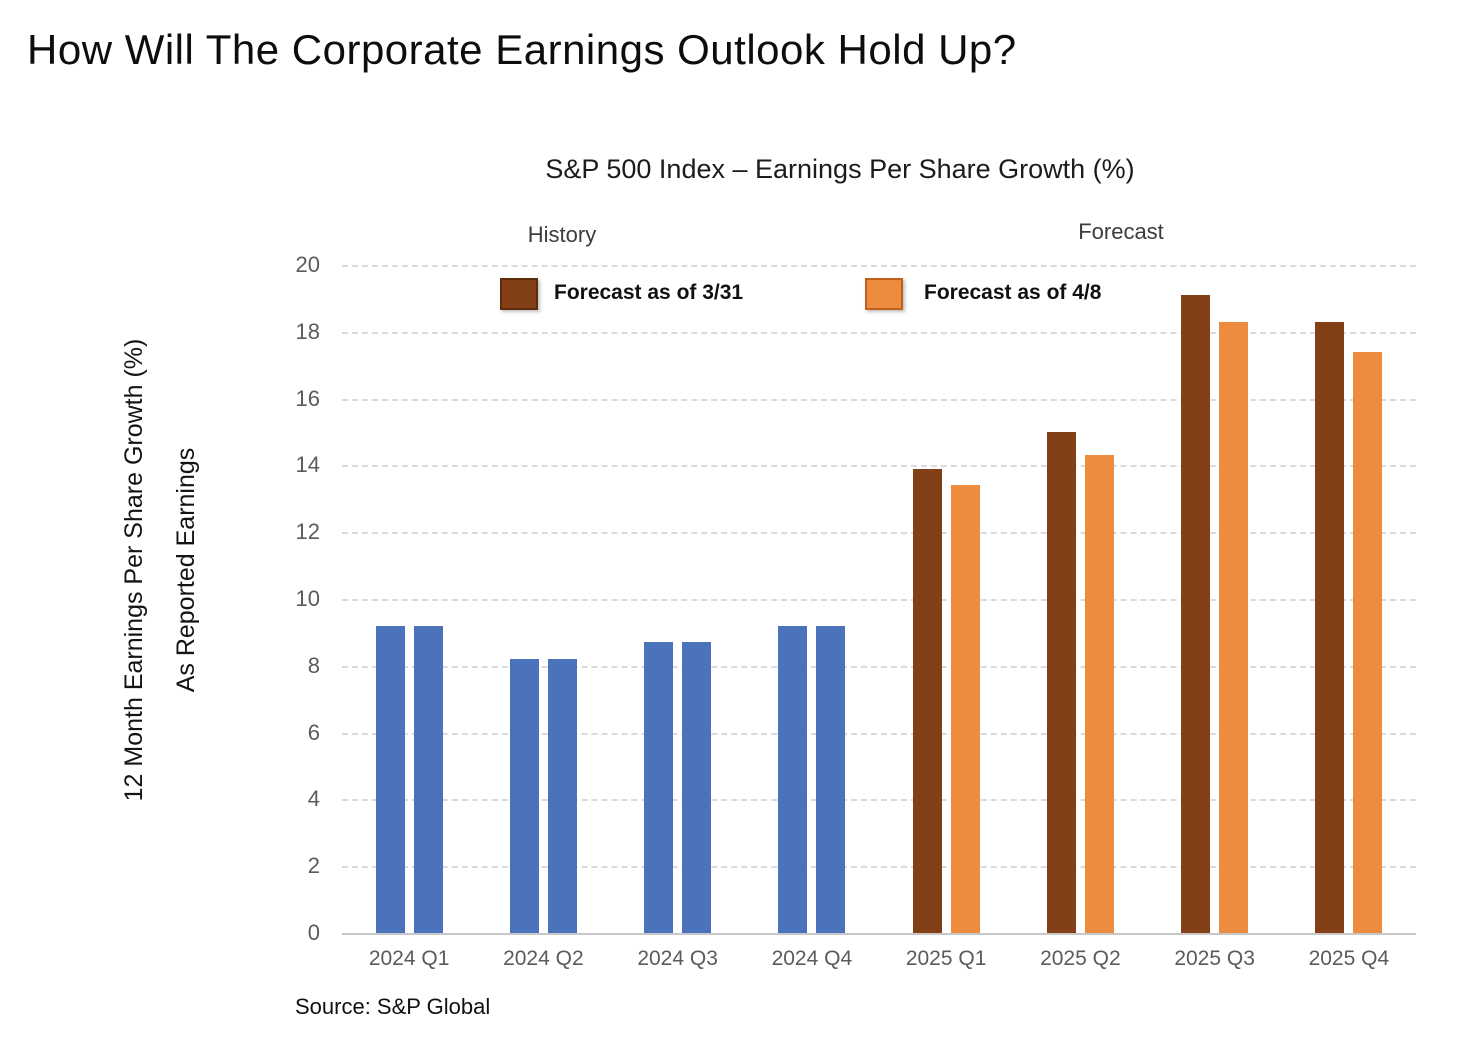 Image resolution: width=1459 pixels, height=1050 pixels. Describe the element at coordinates (307, 331) in the screenshot. I see `y-tick-18: 18` at that location.